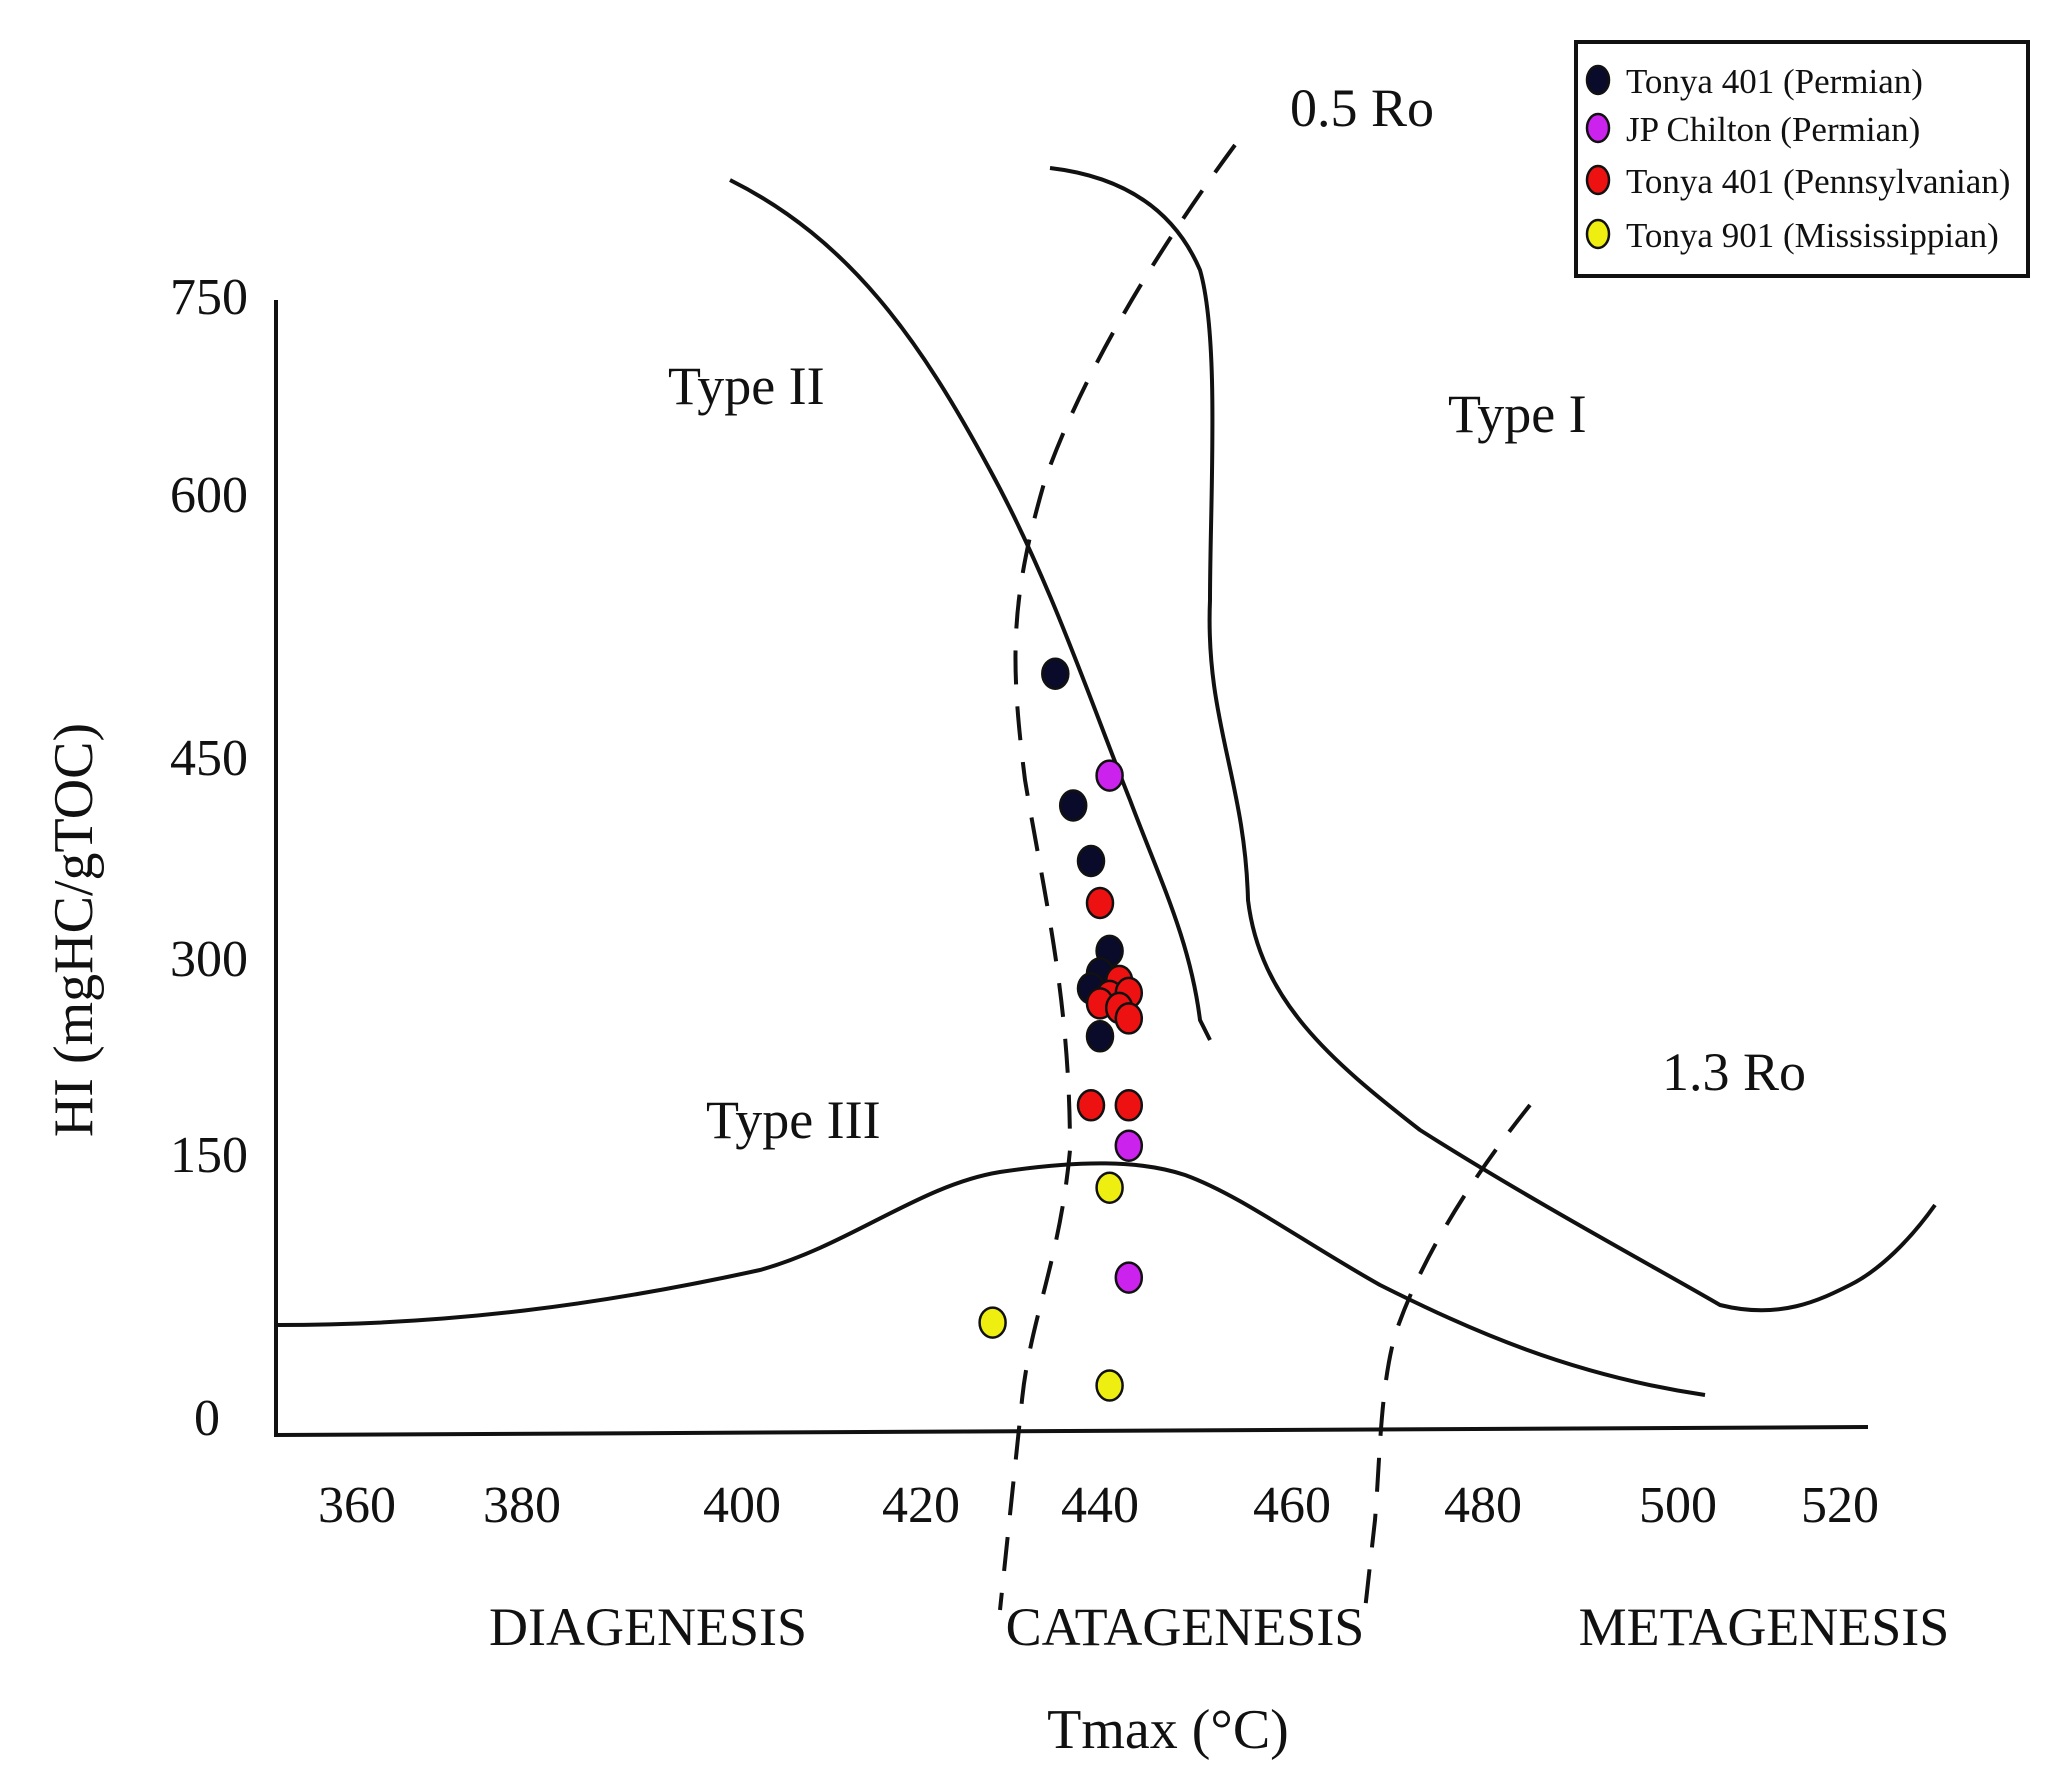  What do you see at coordinates (746, 386) in the screenshot?
I see `type-ii-label: Type II` at bounding box center [746, 386].